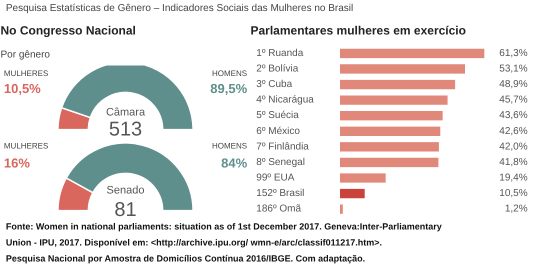 This screenshot has width=535, height=266. I want to click on chart-title: Parlamentares mulheres em exercício, so click(358, 31).